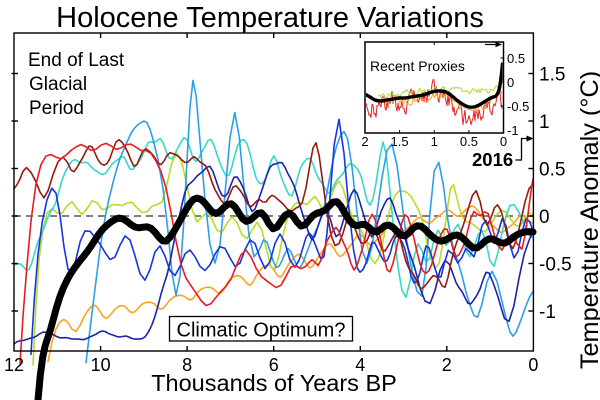  What do you see at coordinates (187, 365) in the screenshot?
I see `svg-text: 8` at bounding box center [187, 365].